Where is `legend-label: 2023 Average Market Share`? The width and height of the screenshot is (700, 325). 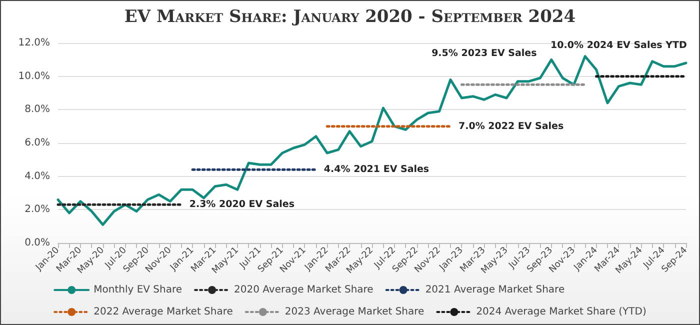
legend-label: 2023 Average Market Share is located at coordinates (354, 312).